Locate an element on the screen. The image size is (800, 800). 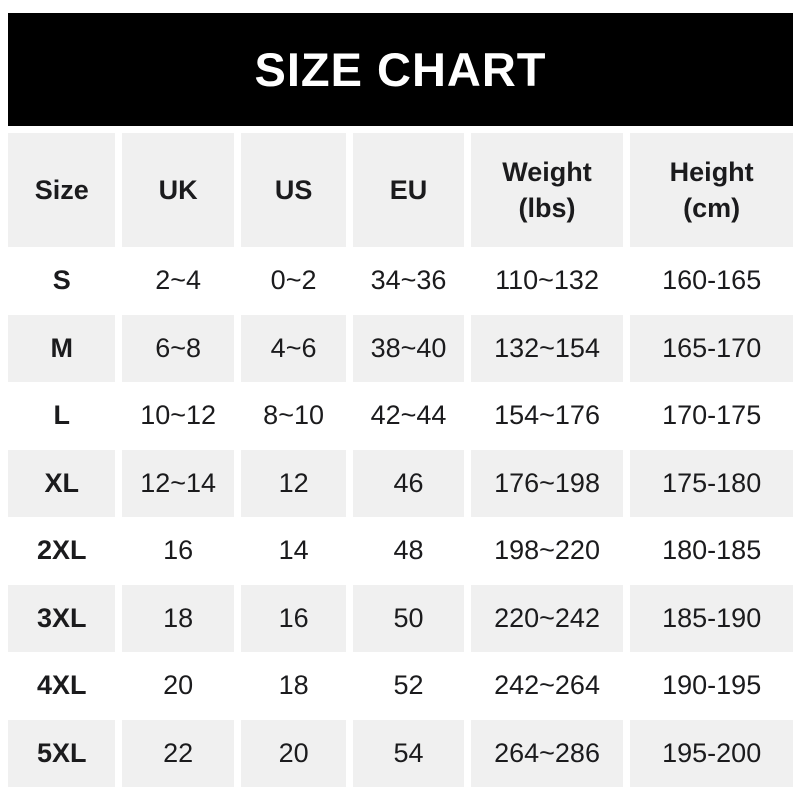
table-cell: 220~242 is located at coordinates (547, 618).